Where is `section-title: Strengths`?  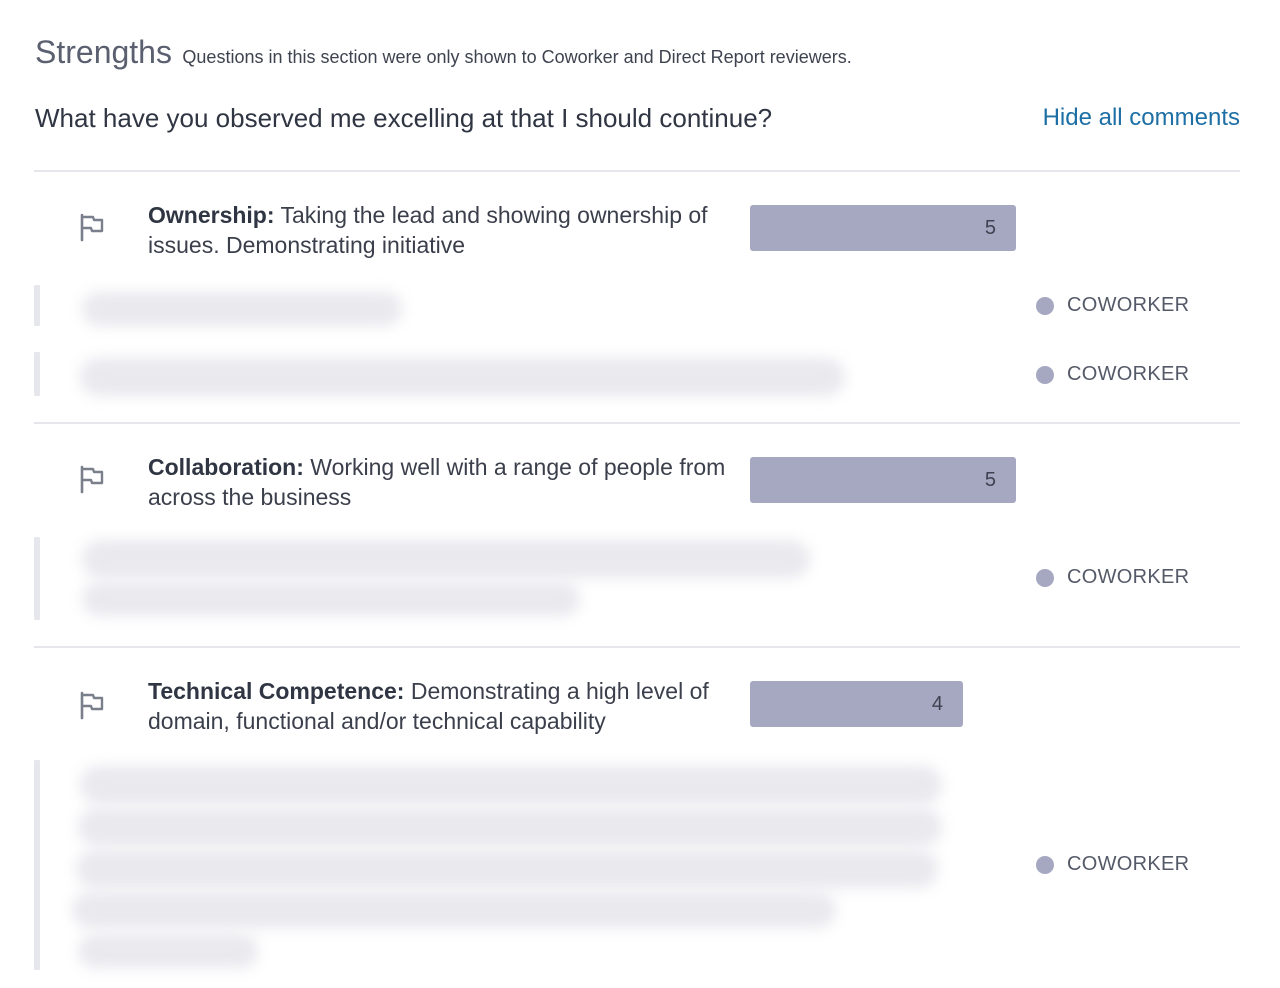 section-title: Strengths is located at coordinates (103, 52).